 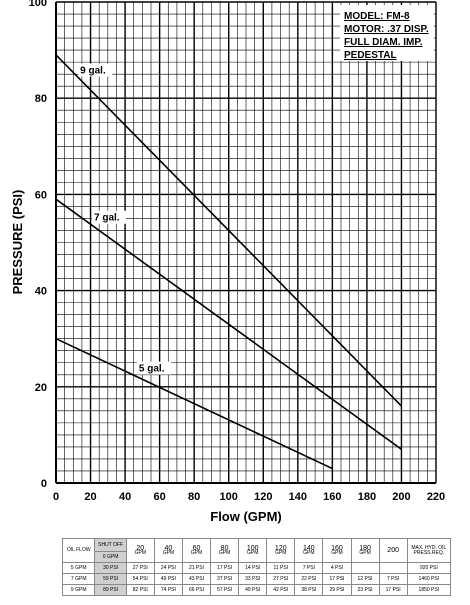 I want to click on series-label: 5 gal., so click(x=152, y=369).